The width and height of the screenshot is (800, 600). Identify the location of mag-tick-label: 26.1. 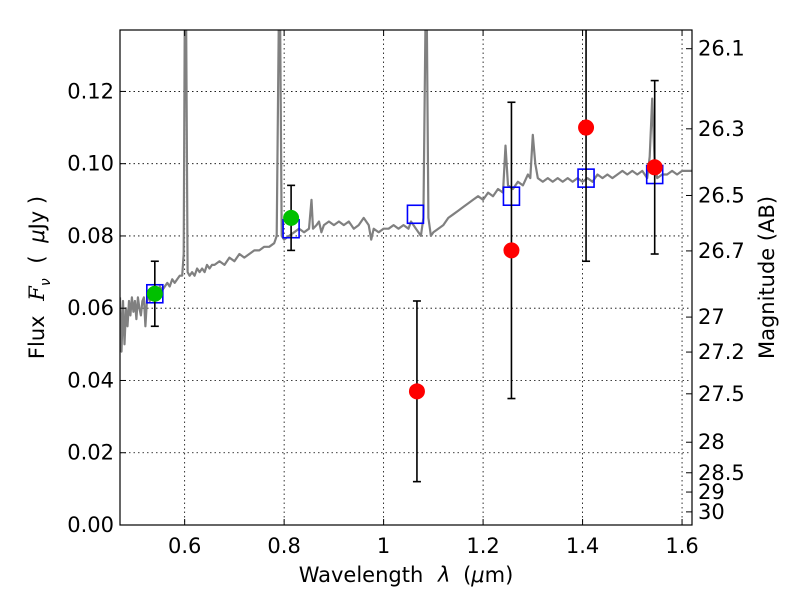
(721, 49).